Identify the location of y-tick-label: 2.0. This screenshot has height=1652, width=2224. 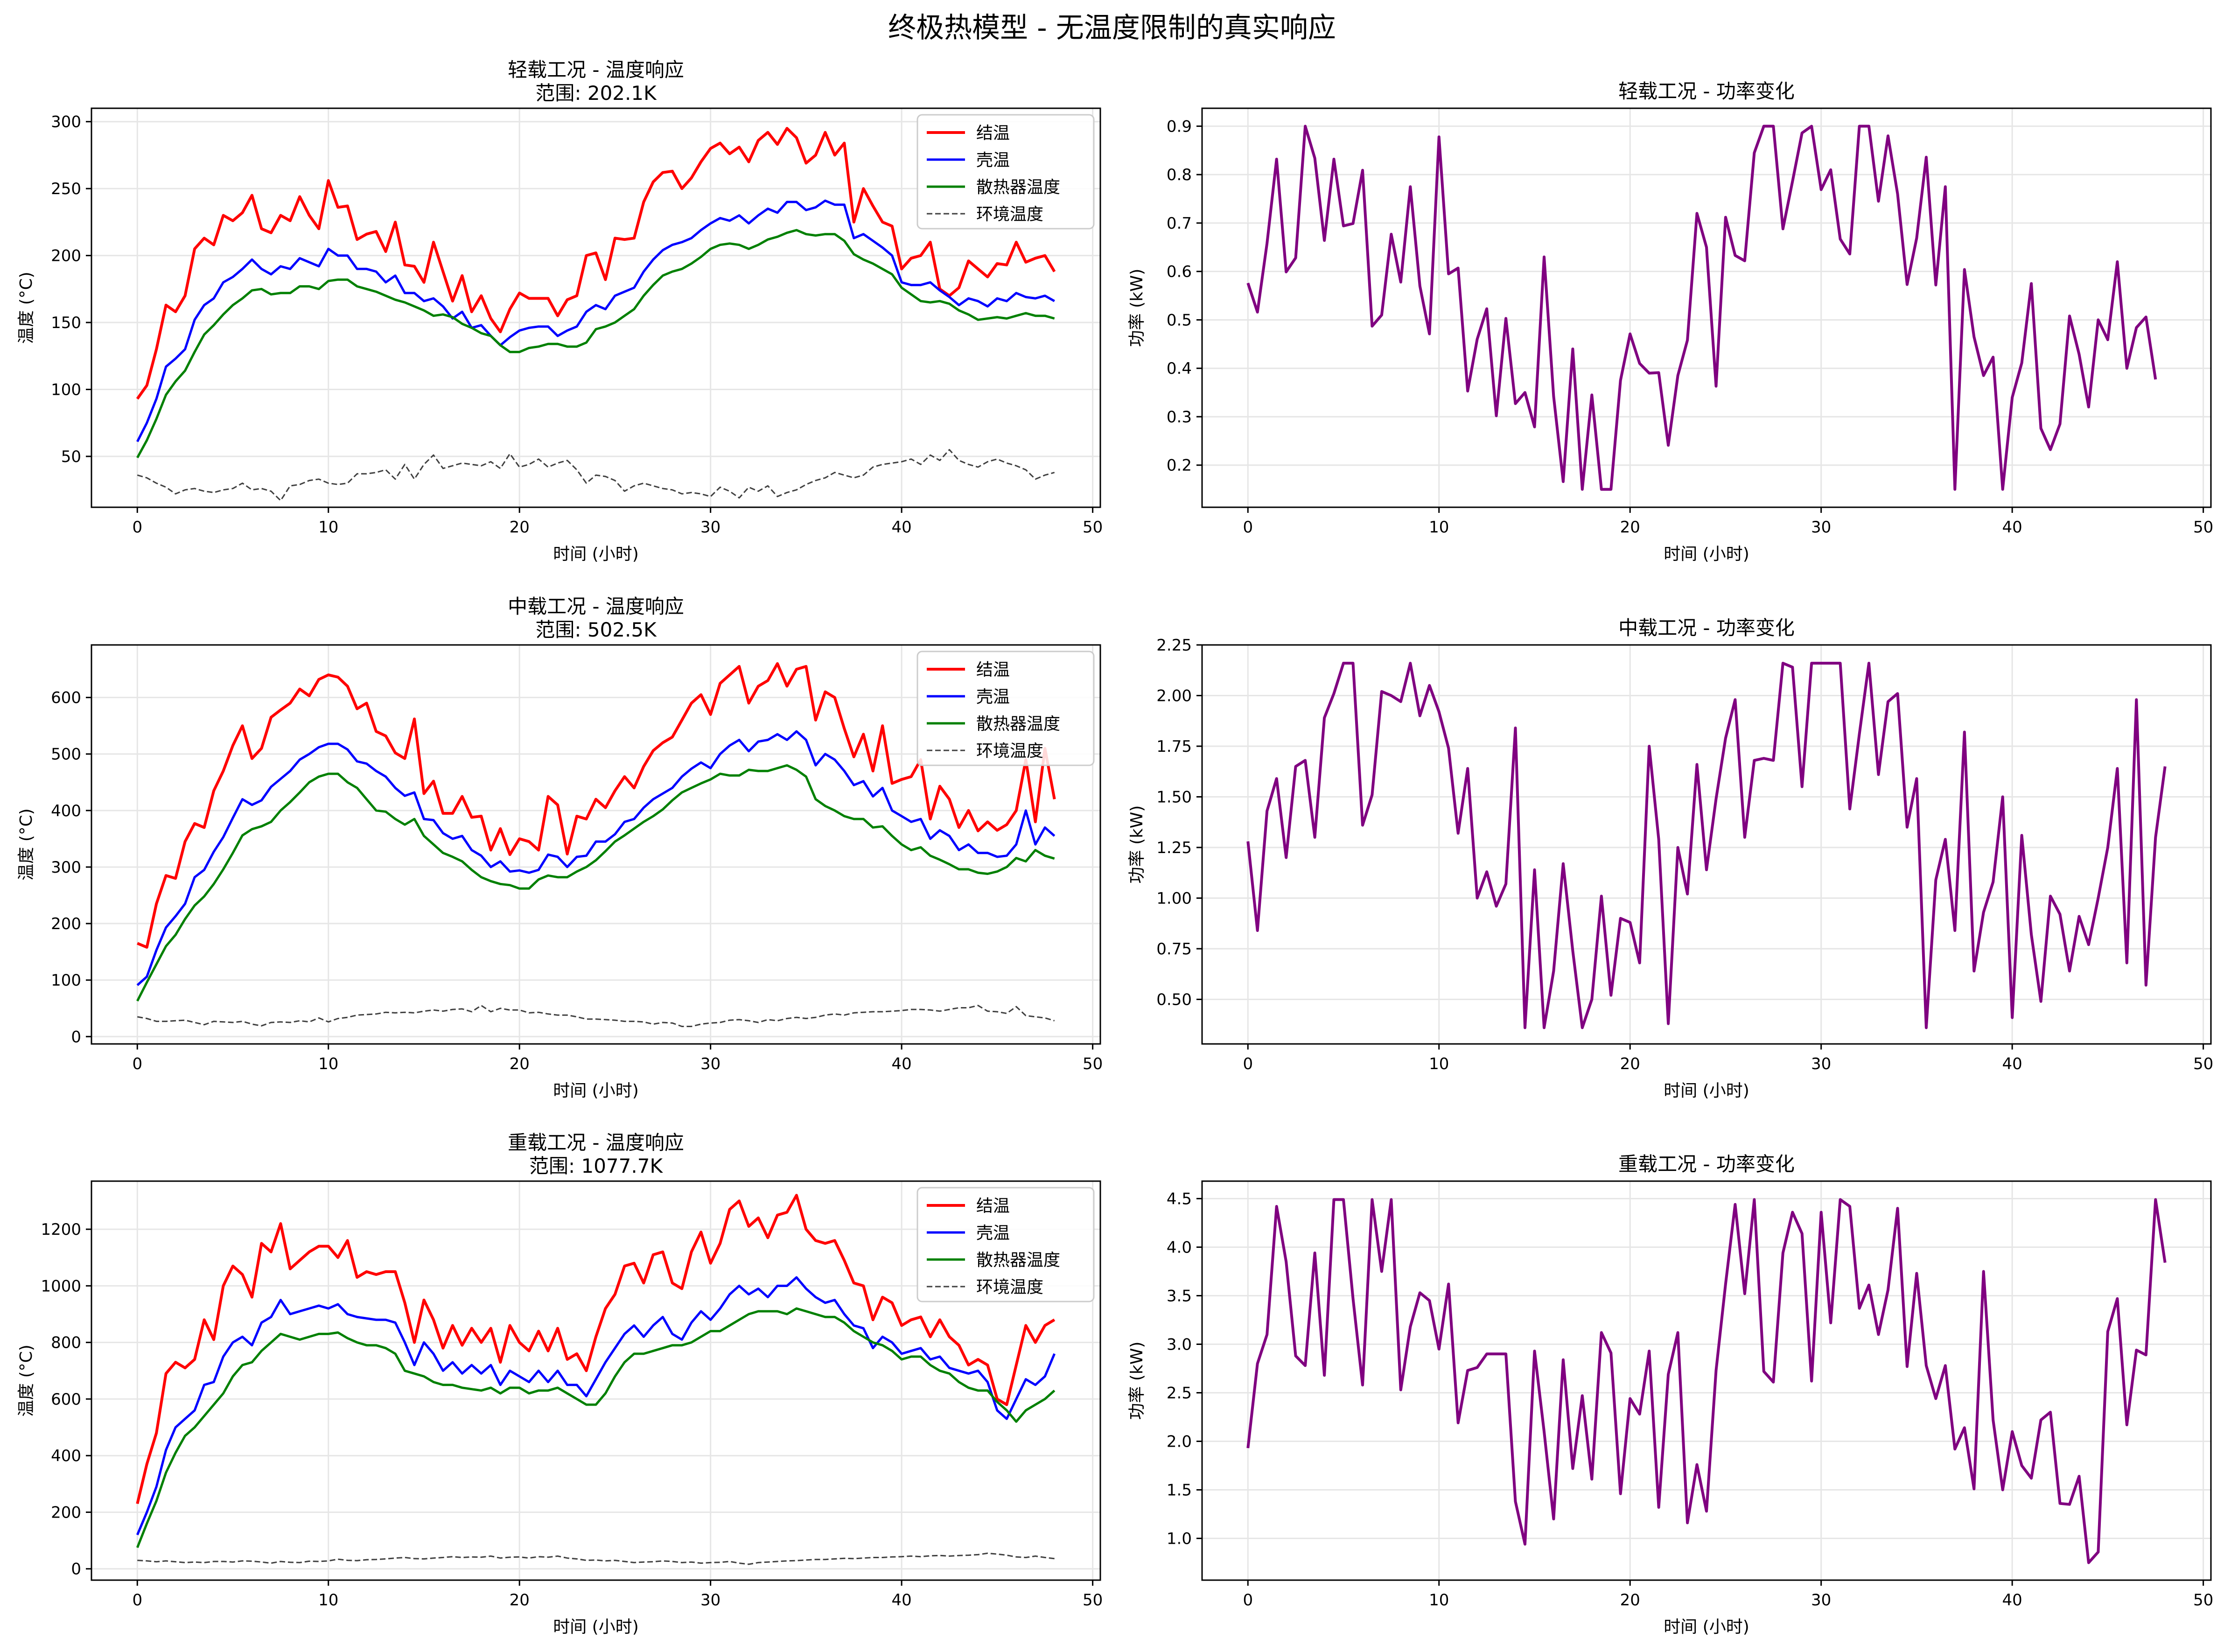
(1179, 1442).